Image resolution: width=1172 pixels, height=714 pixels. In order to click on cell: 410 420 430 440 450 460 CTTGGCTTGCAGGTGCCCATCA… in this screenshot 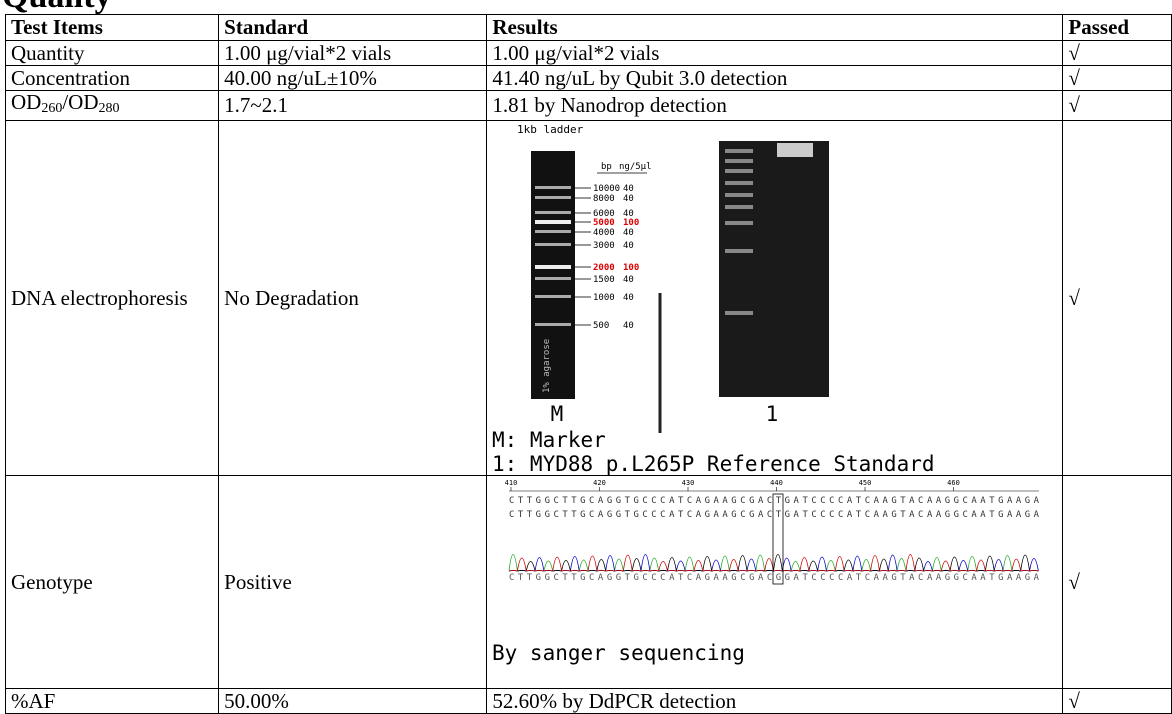, I will do `click(775, 582)`.